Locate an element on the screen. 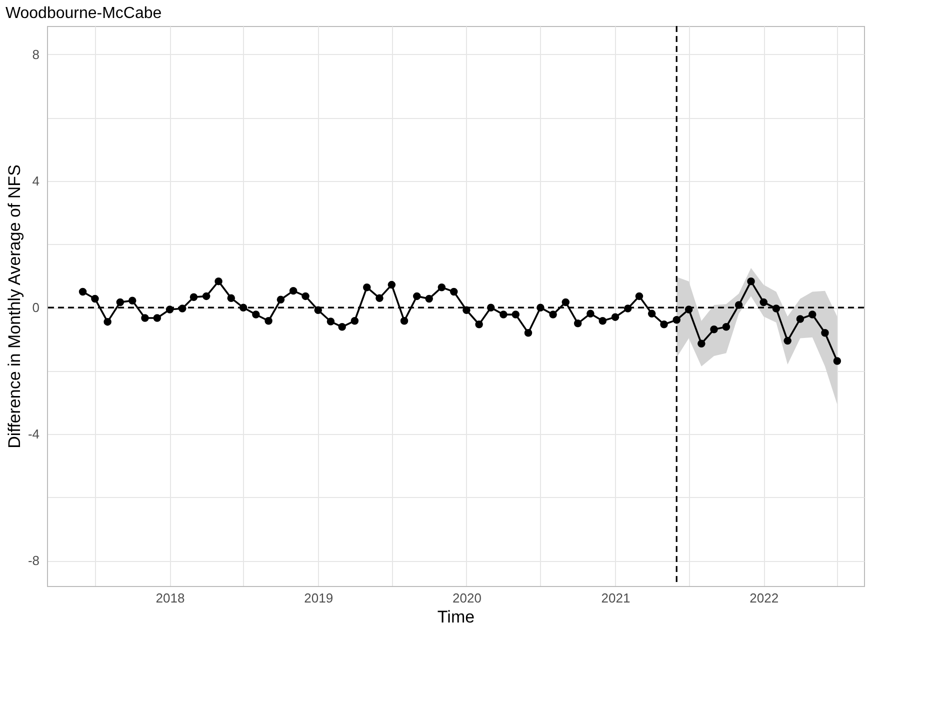 The width and height of the screenshot is (942, 713). x-tick-label: 2022 is located at coordinates (764, 598).